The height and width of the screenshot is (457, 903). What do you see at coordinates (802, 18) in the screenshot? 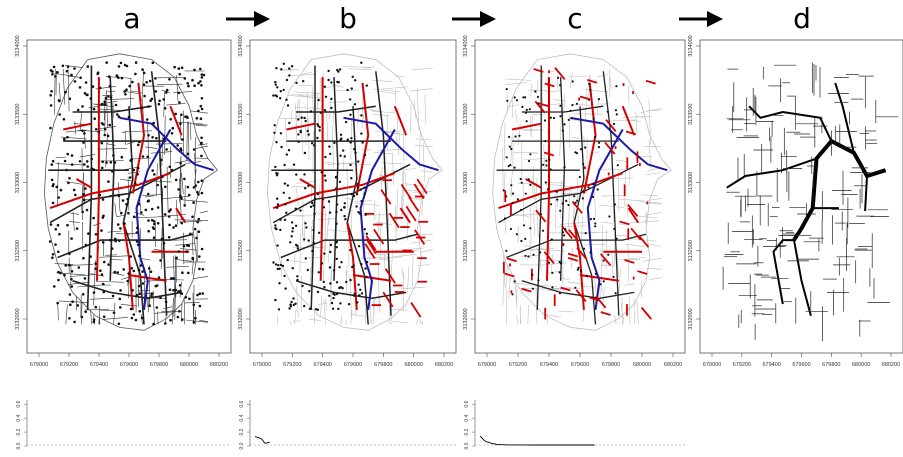
I see `panel-letter-d: d` at bounding box center [802, 18].